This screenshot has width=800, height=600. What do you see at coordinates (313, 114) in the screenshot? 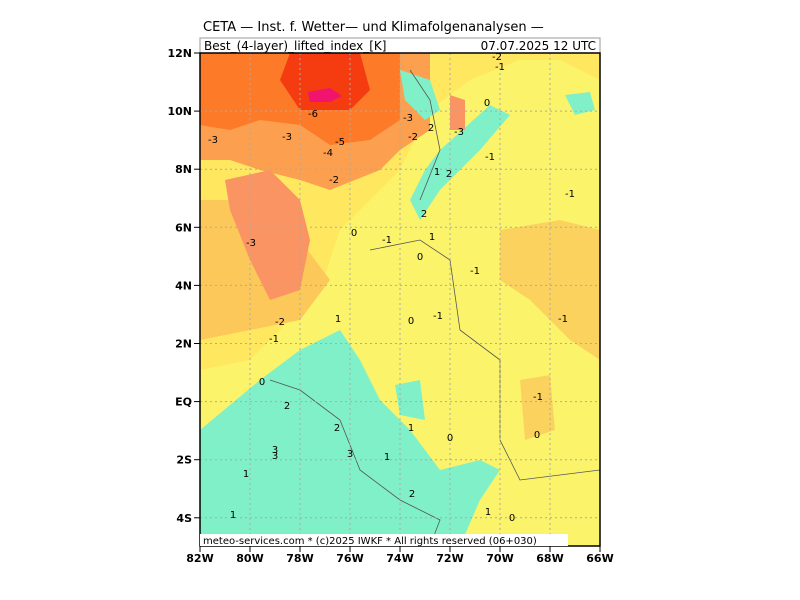
I see `contour-label: -6` at bounding box center [313, 114].